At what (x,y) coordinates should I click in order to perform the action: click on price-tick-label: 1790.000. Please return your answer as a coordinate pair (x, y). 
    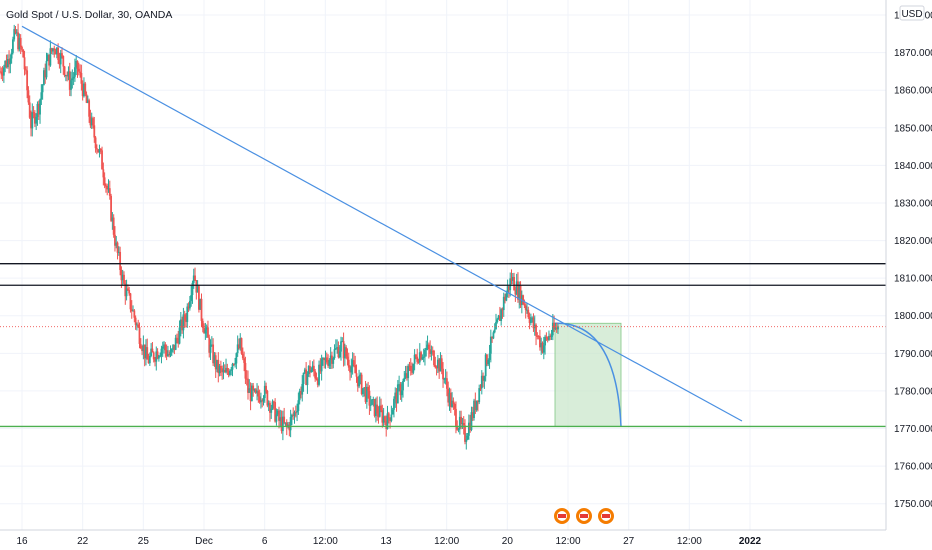
    Looking at the image, I should click on (913, 354).